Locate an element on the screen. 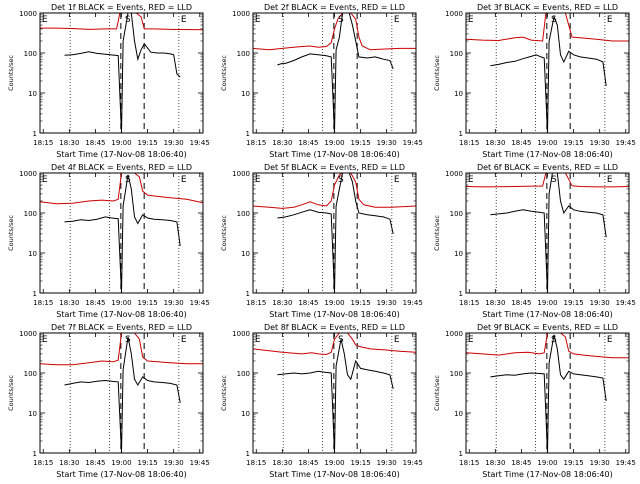  panel-title: Det 9f BLACK = Events, RED = LLD is located at coordinates (547, 327).